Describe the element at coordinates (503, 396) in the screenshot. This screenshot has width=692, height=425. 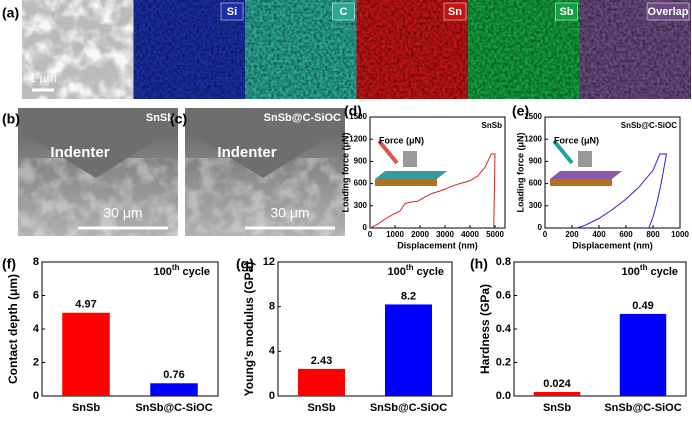
I see `y-tick-label: 0.0` at that location.